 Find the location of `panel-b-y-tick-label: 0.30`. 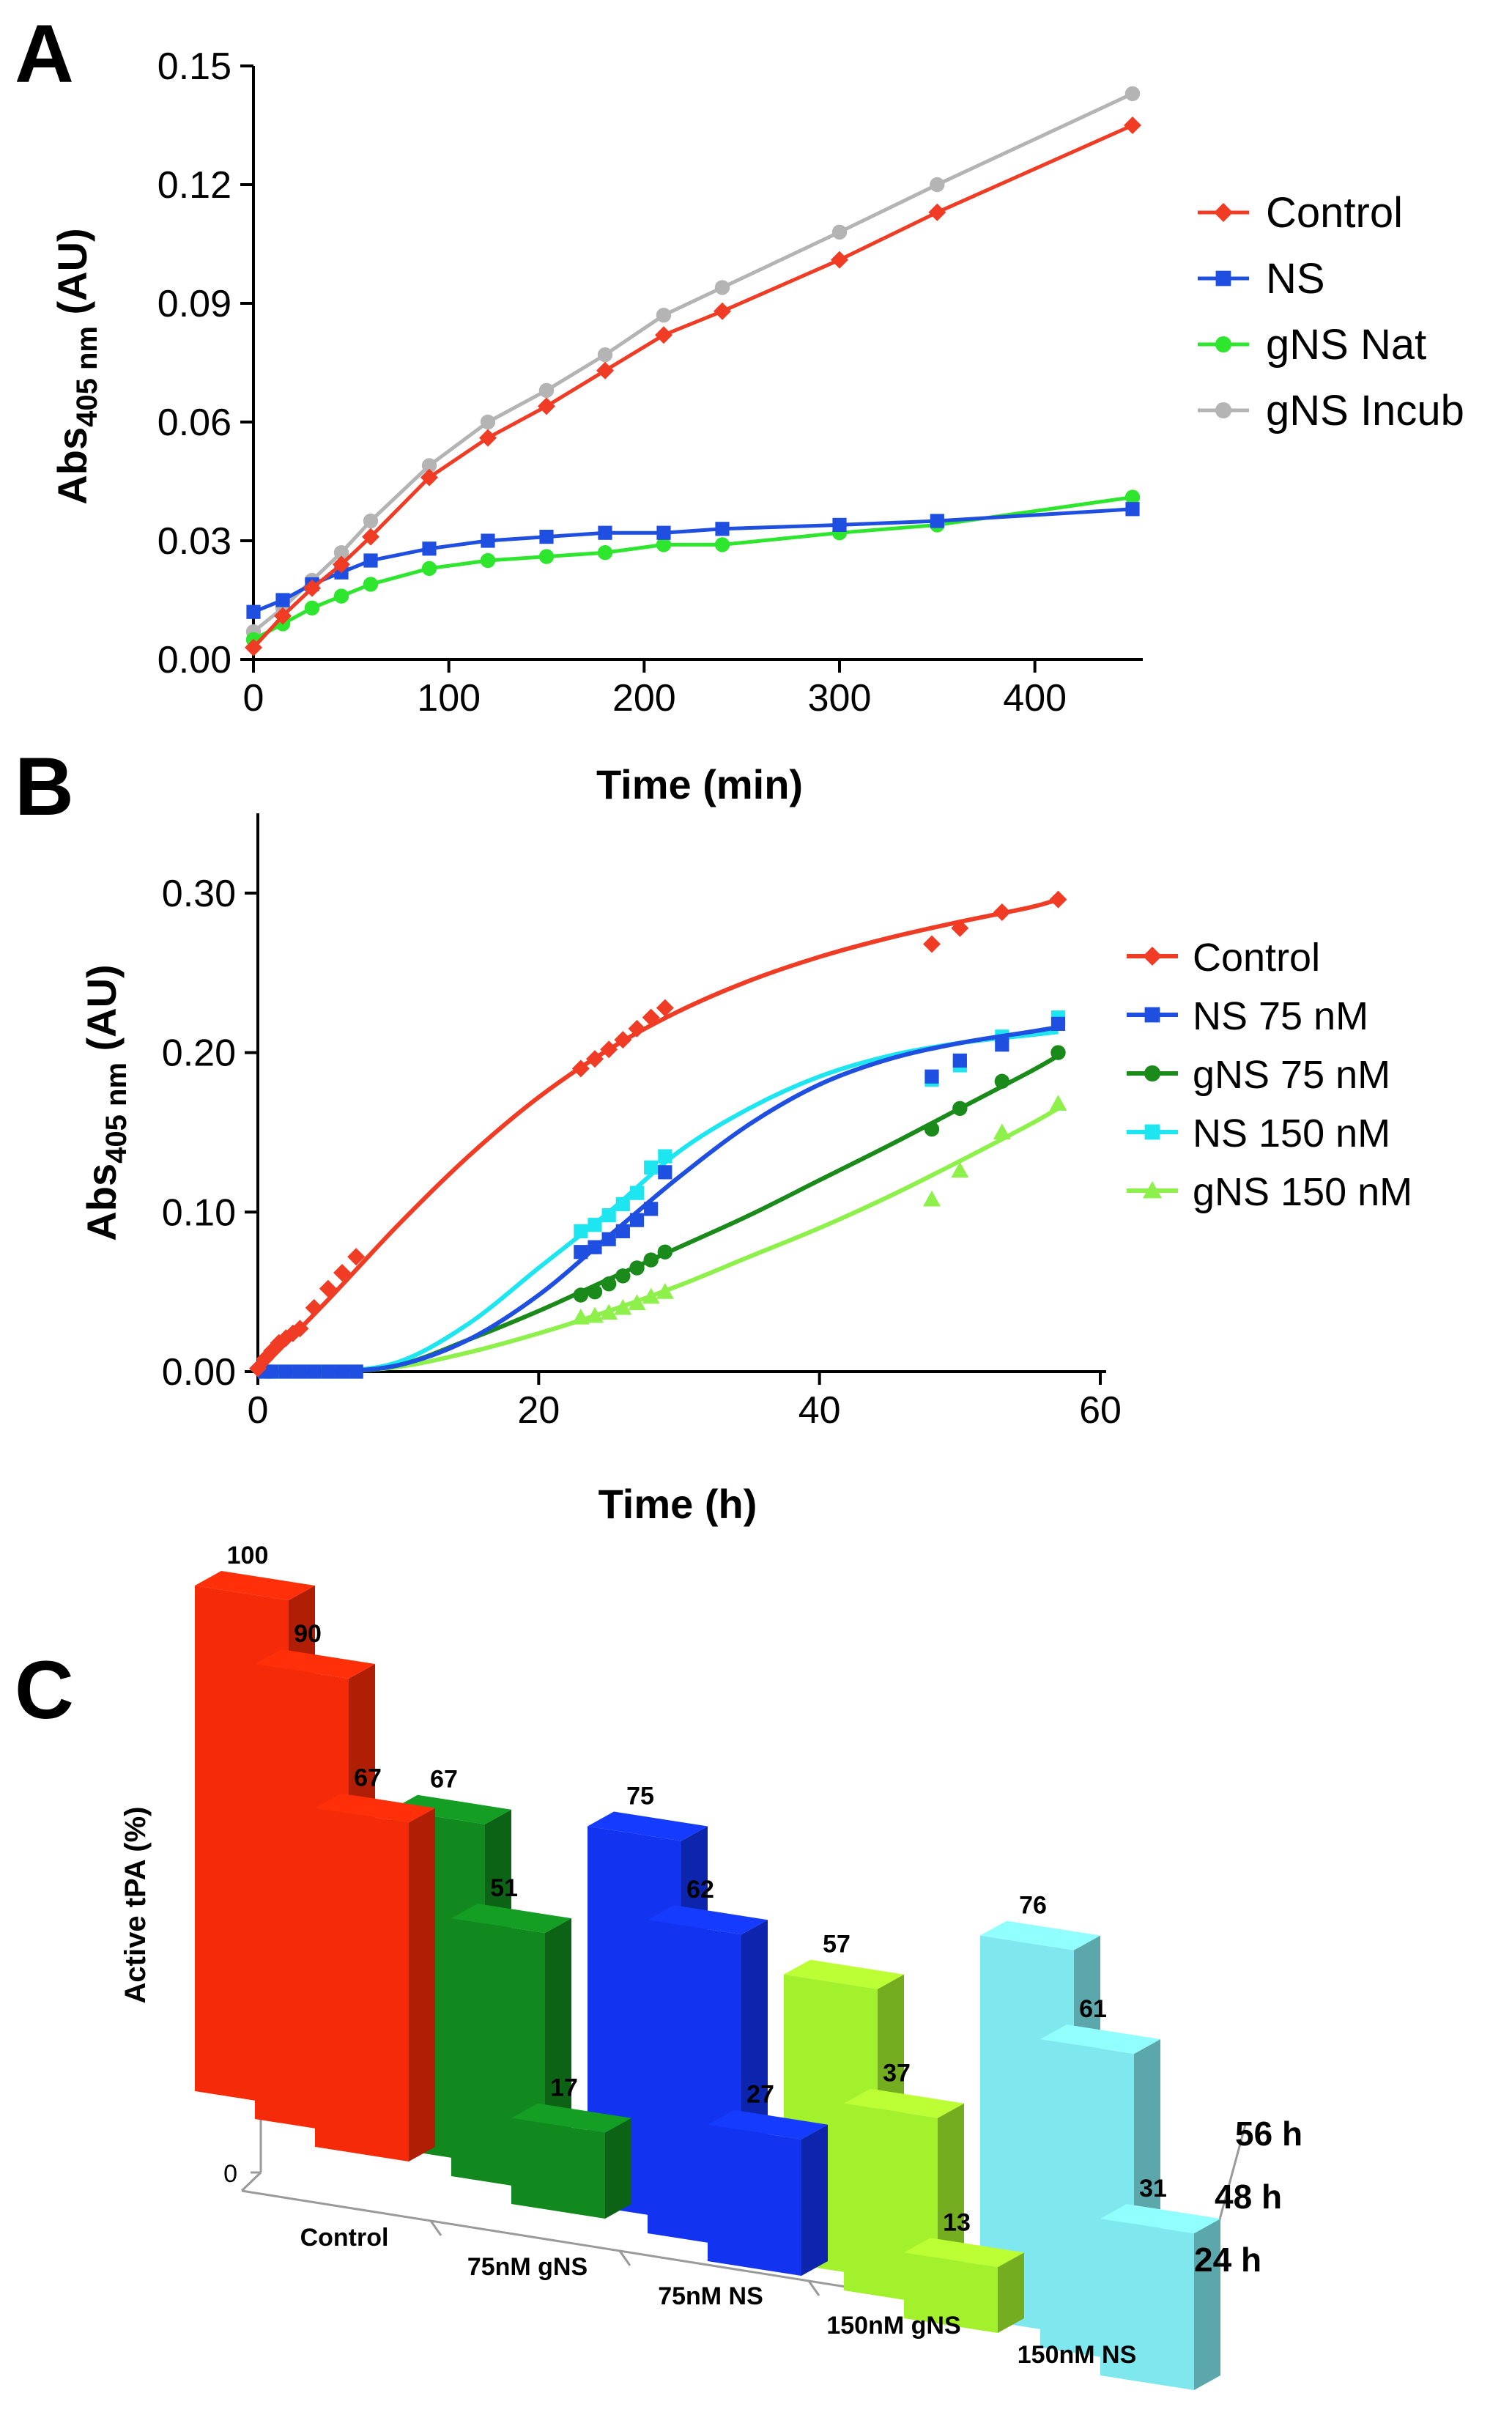

panel-b-y-tick-label: 0.30 is located at coordinates (199, 894).